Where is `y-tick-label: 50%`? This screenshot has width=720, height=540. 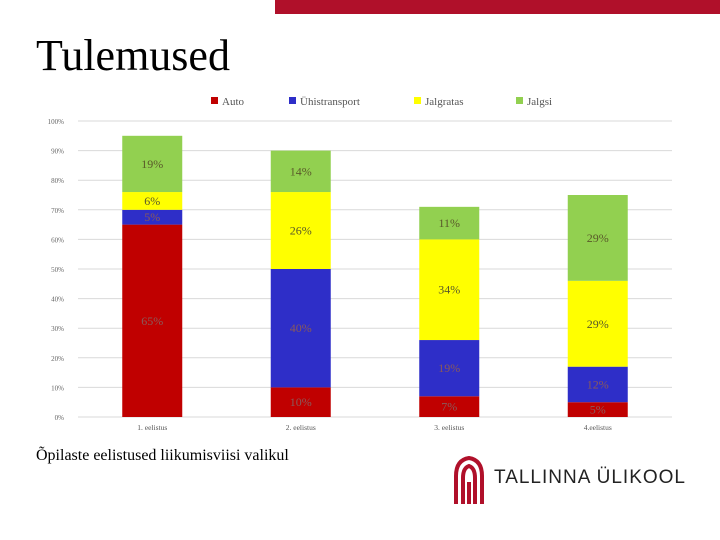 y-tick-label: 50% is located at coordinates (57, 270).